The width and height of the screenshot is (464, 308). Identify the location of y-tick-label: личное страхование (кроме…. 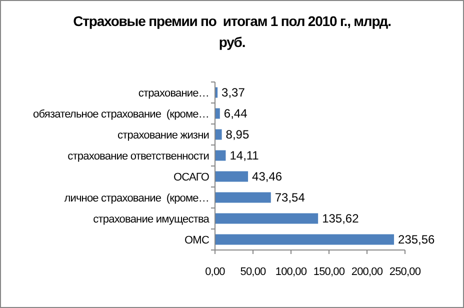
(136, 198).